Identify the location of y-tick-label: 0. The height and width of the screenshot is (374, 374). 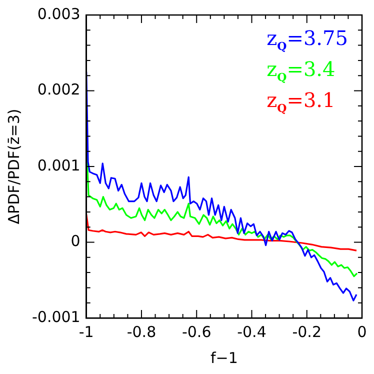
(75, 241).